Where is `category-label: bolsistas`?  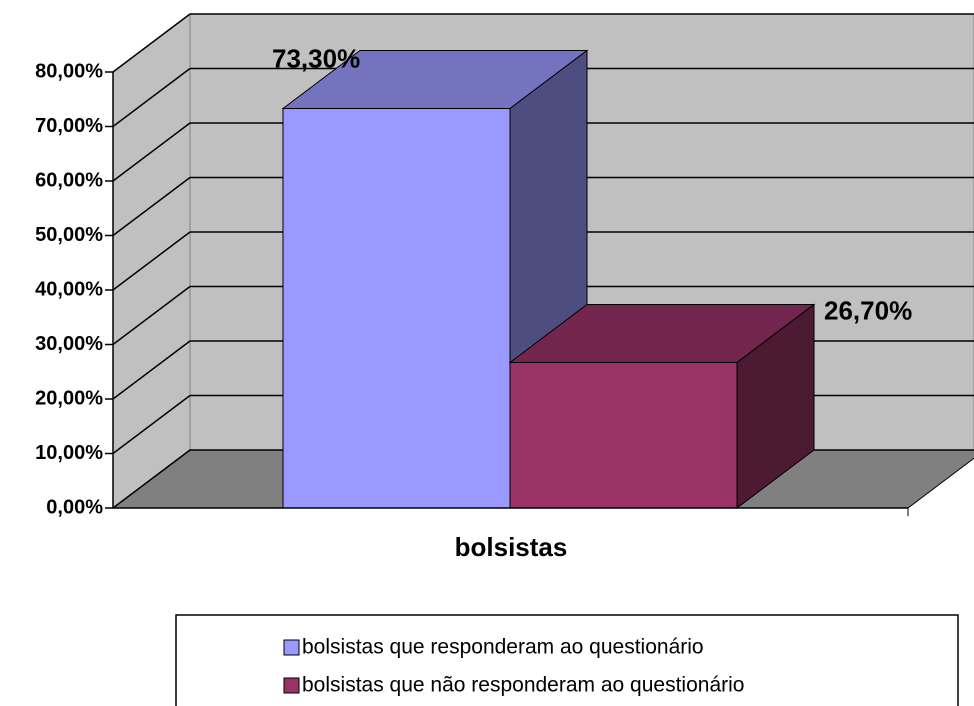
category-label: bolsistas is located at coordinates (511, 547).